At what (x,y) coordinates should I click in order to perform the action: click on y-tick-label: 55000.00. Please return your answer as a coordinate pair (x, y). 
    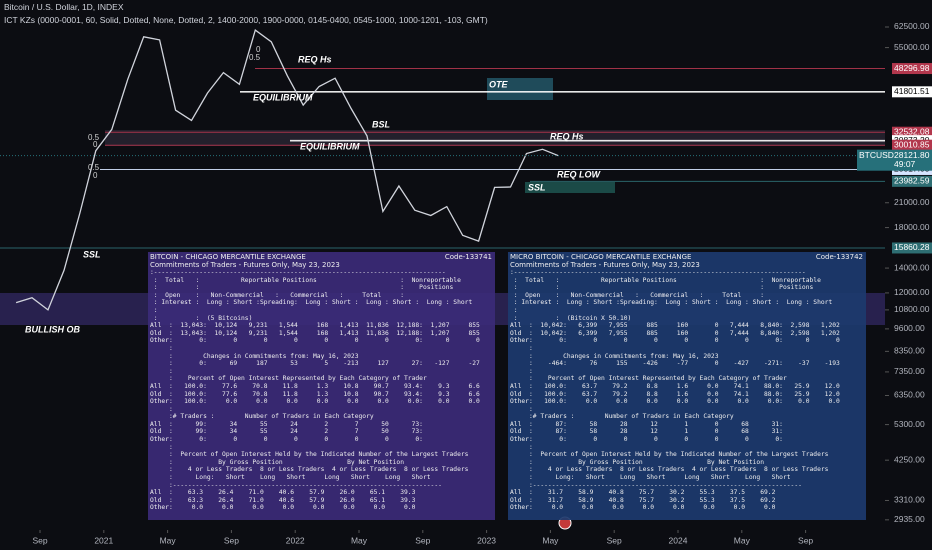
    Looking at the image, I should click on (912, 47).